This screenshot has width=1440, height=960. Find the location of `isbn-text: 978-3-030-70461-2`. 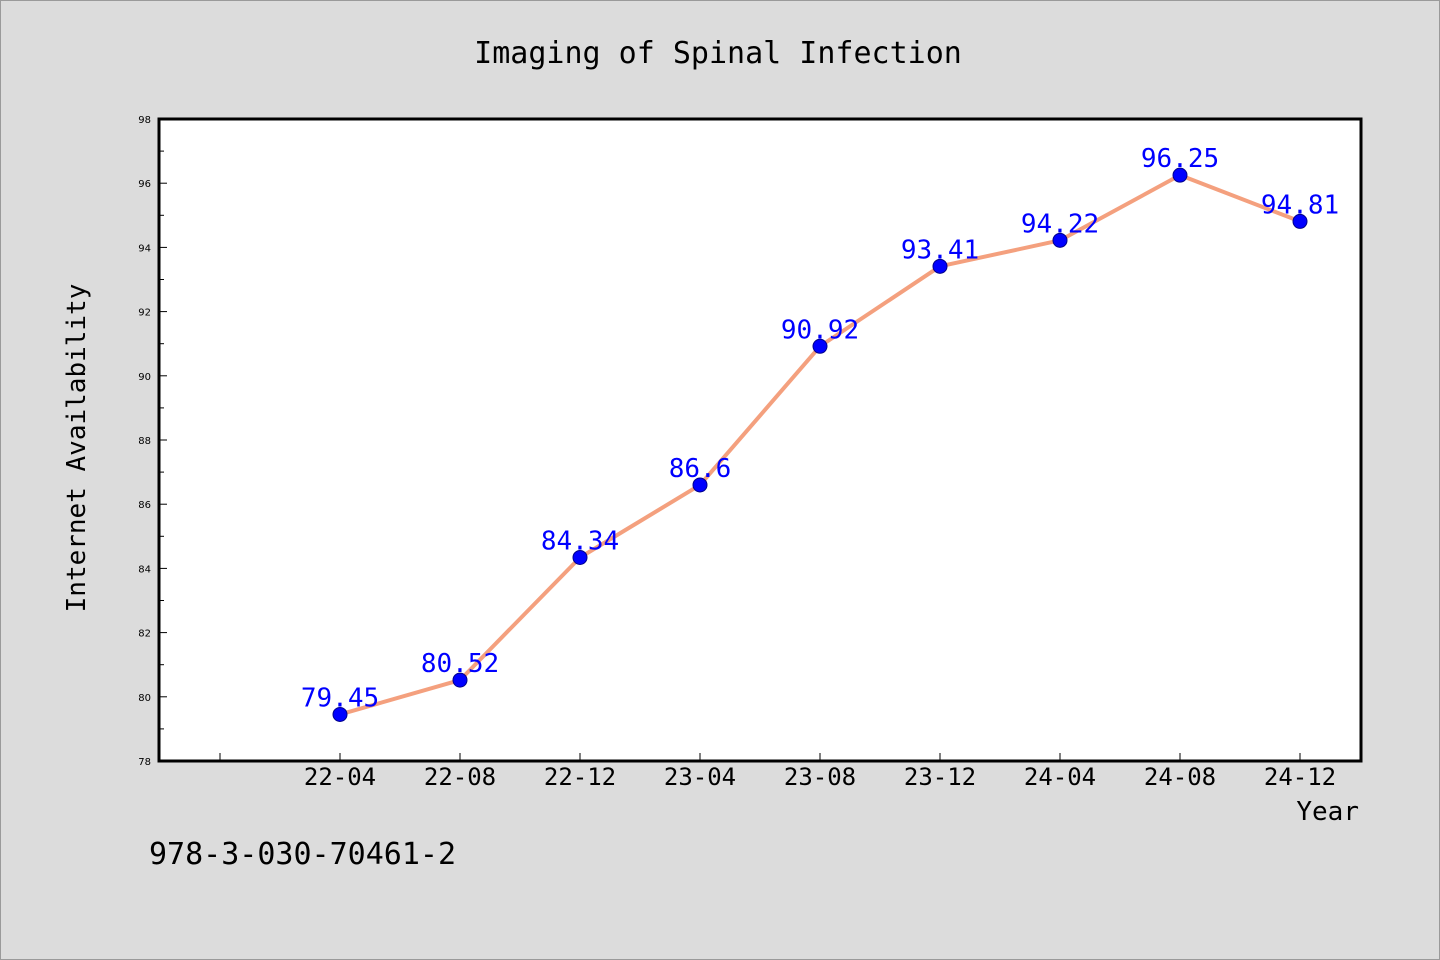

isbn-text: 978-3-030-70461-2 is located at coordinates (302, 854).